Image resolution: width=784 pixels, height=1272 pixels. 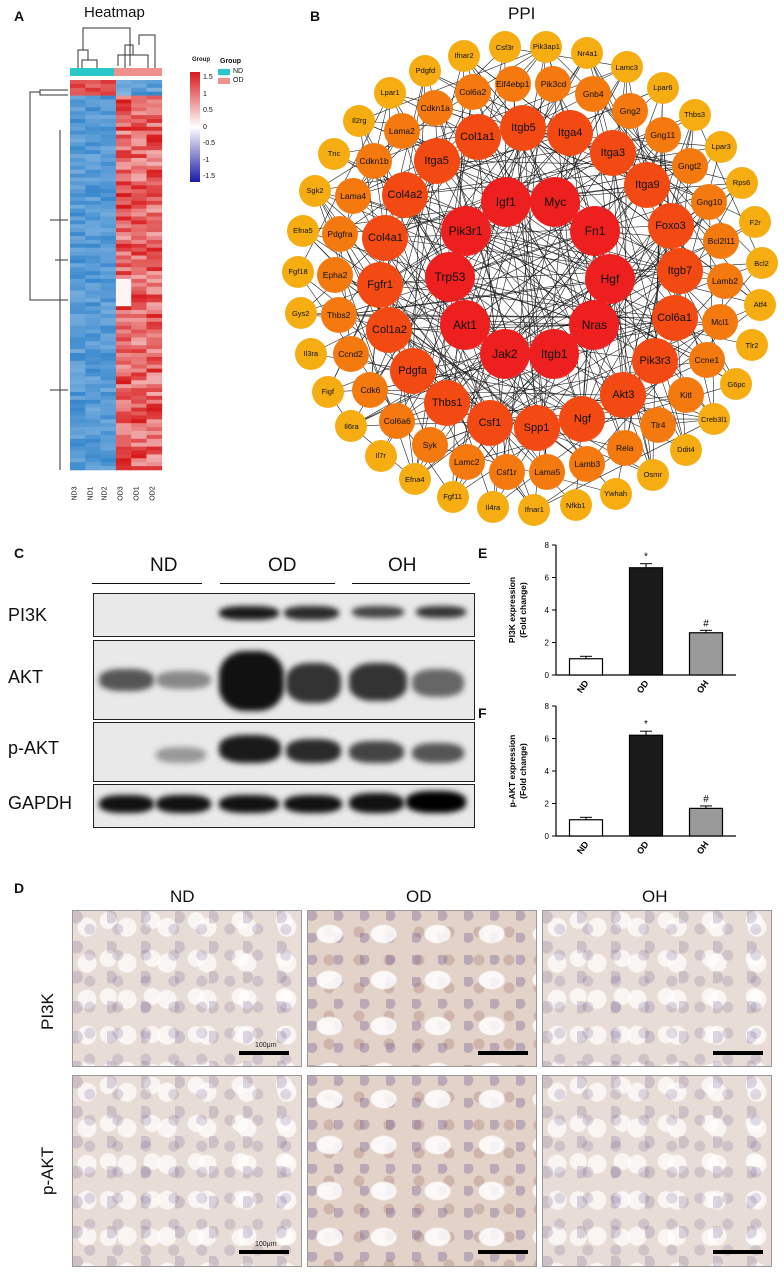 What do you see at coordinates (512, 83) in the screenshot?
I see `ppi-node: Eif4ebp1` at bounding box center [512, 83].